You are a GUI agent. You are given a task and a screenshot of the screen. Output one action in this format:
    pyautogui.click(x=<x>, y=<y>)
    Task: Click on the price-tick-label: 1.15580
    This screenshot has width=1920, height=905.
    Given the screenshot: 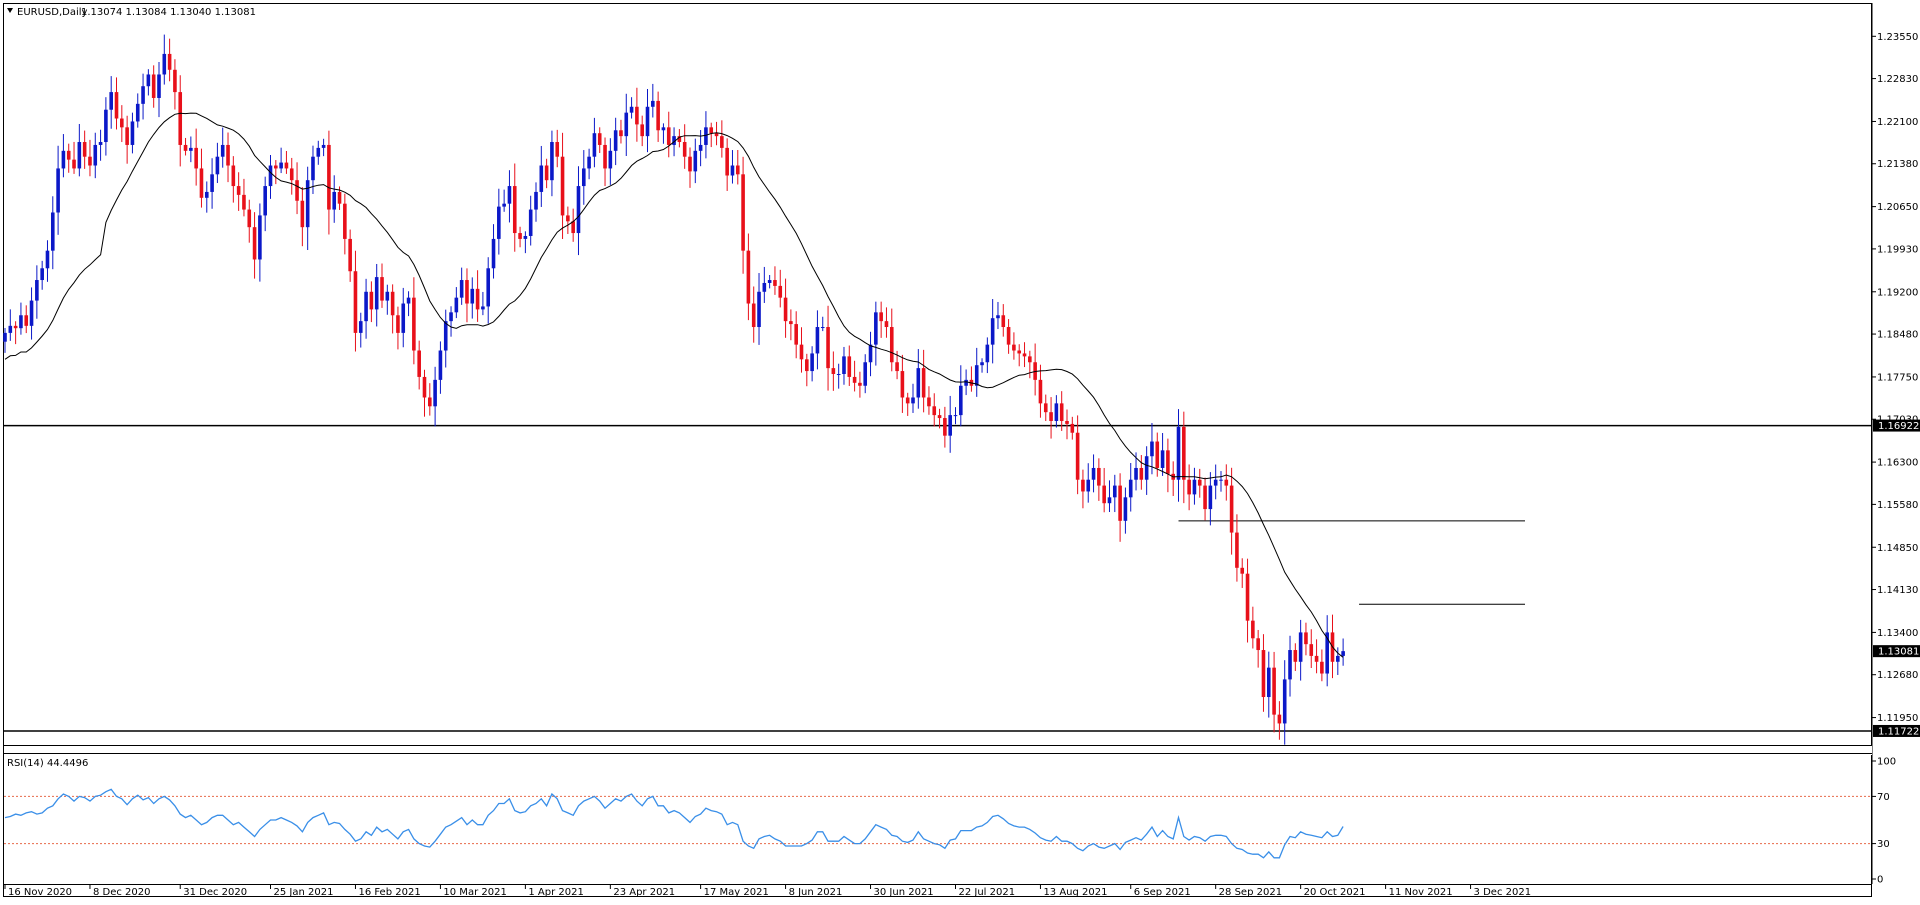 What is the action you would take?
    pyautogui.click(x=1897, y=505)
    